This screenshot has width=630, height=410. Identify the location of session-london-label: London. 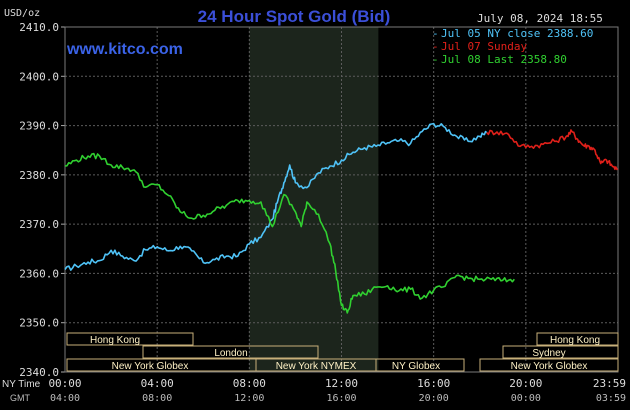
(230, 353).